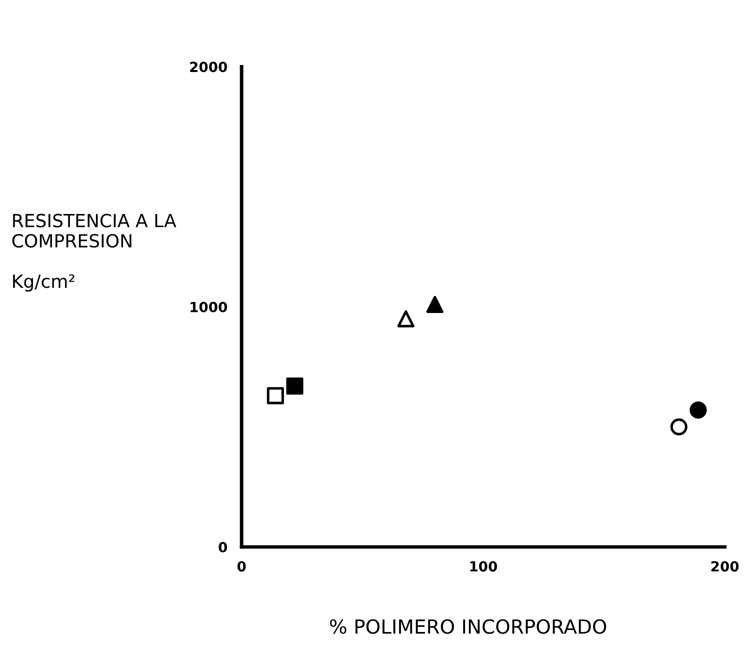 The width and height of the screenshot is (755, 667). What do you see at coordinates (484, 566) in the screenshot?
I see `x-tick-label: 100` at bounding box center [484, 566].